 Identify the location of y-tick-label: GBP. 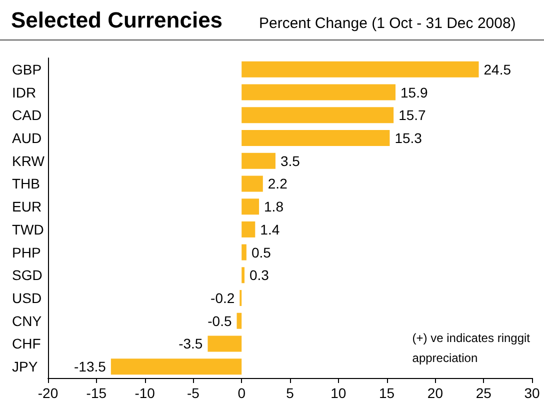
(27, 69).